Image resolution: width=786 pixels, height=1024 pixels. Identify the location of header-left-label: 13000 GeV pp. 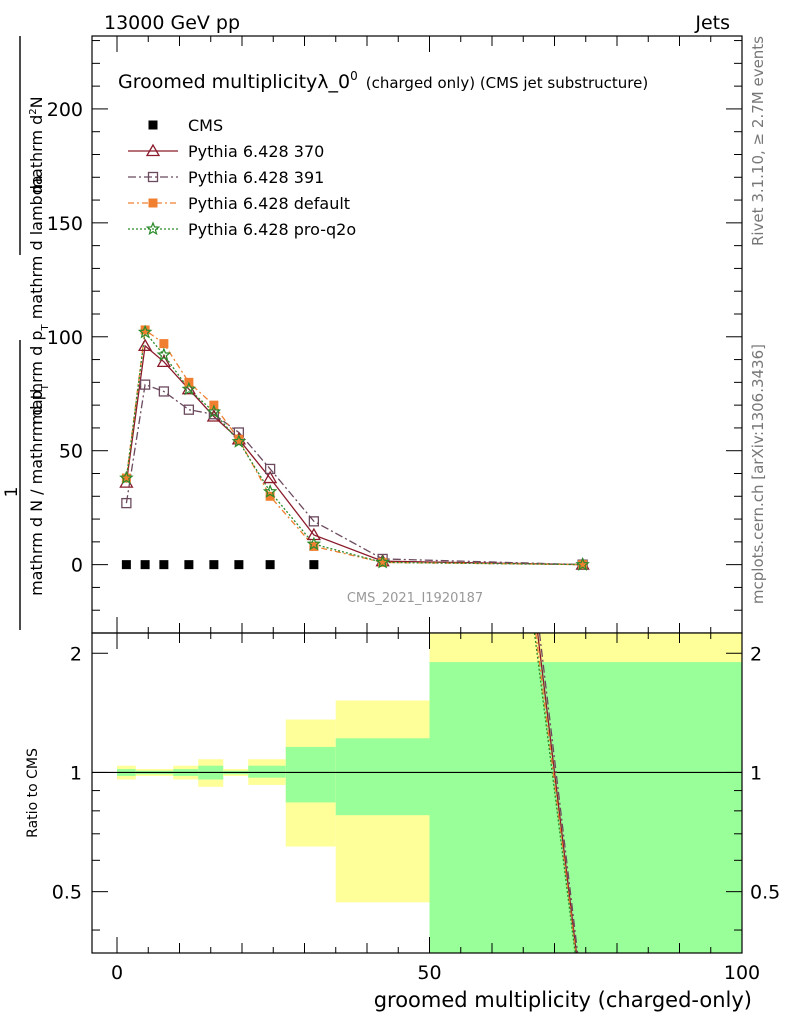
(172, 23).